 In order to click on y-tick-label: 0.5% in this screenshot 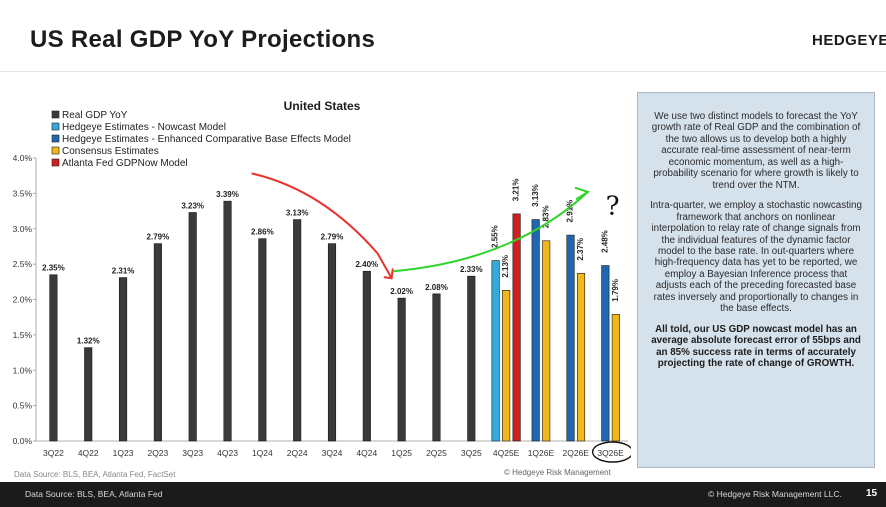, I will do `click(23, 406)`.